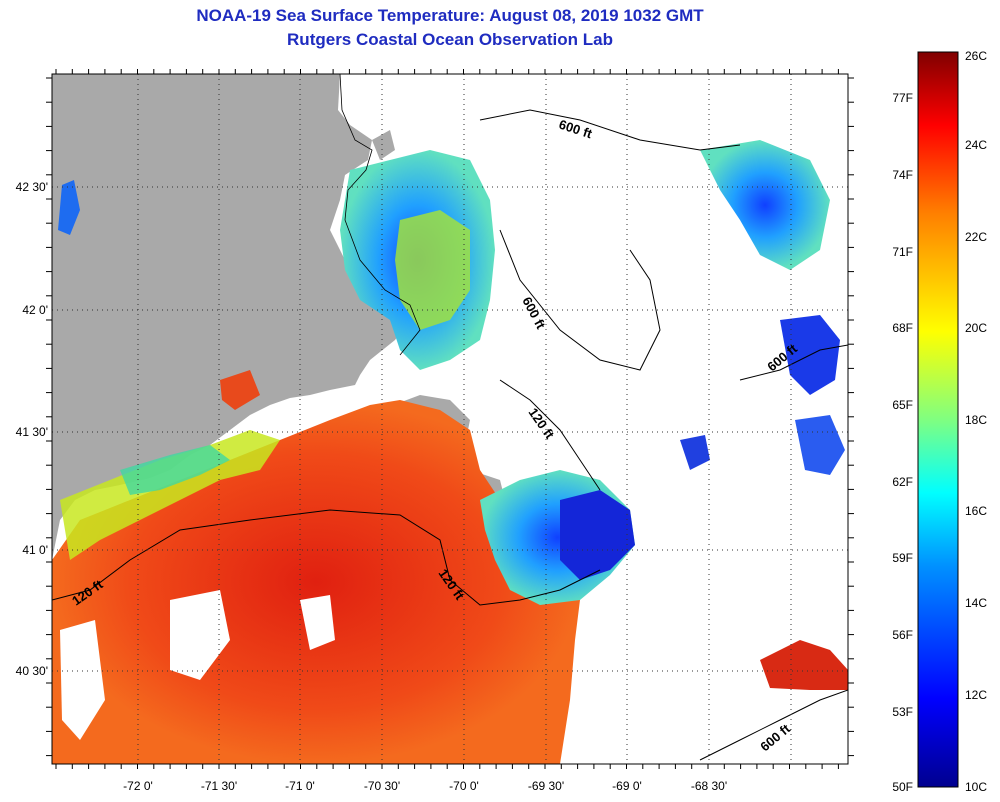  I want to click on cold-nw-patch, so click(69, 207).